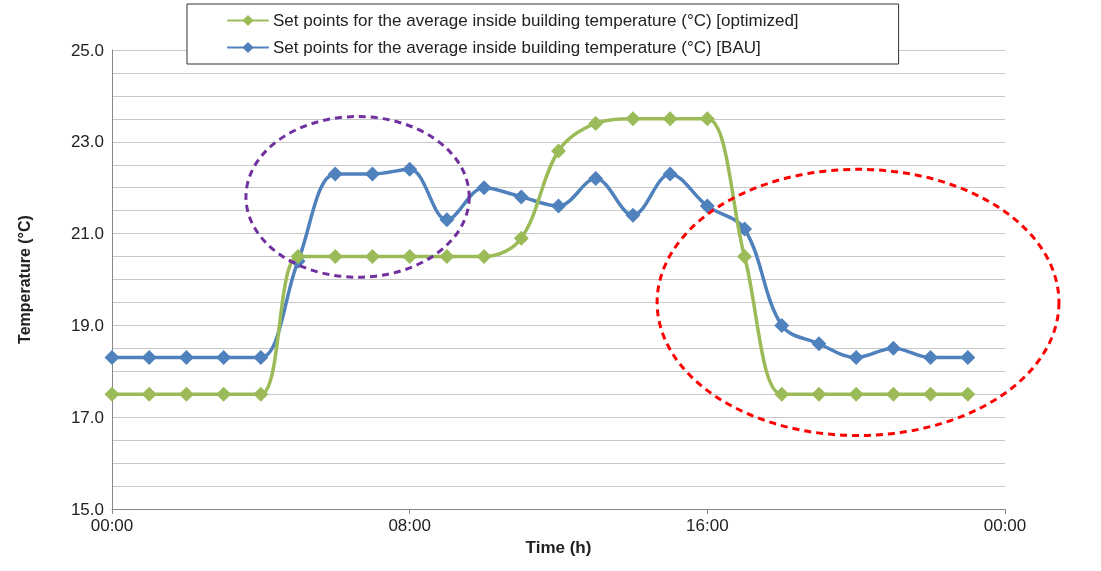 This screenshot has width=1101, height=571. Describe the element at coordinates (87, 509) in the screenshot. I see `y-tick-label: 15.0` at that location.